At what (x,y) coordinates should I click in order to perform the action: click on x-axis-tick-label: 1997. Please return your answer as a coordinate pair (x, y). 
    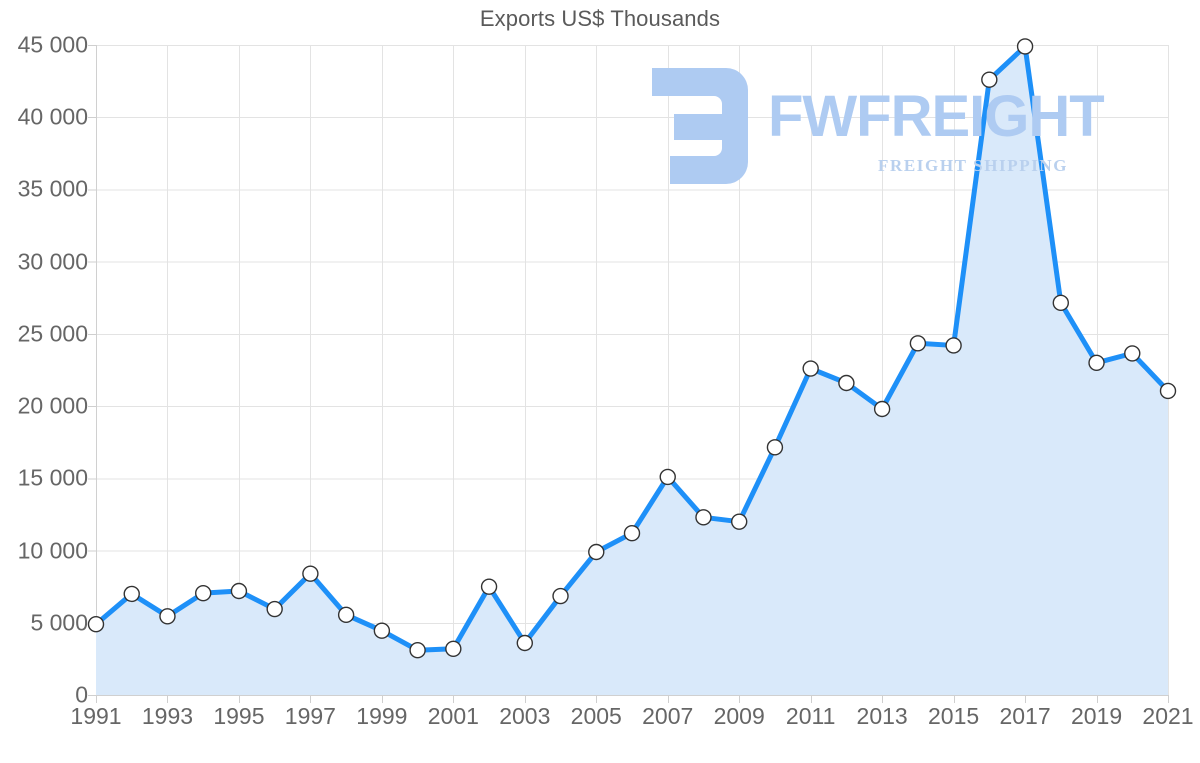
    Looking at the image, I should click on (310, 716).